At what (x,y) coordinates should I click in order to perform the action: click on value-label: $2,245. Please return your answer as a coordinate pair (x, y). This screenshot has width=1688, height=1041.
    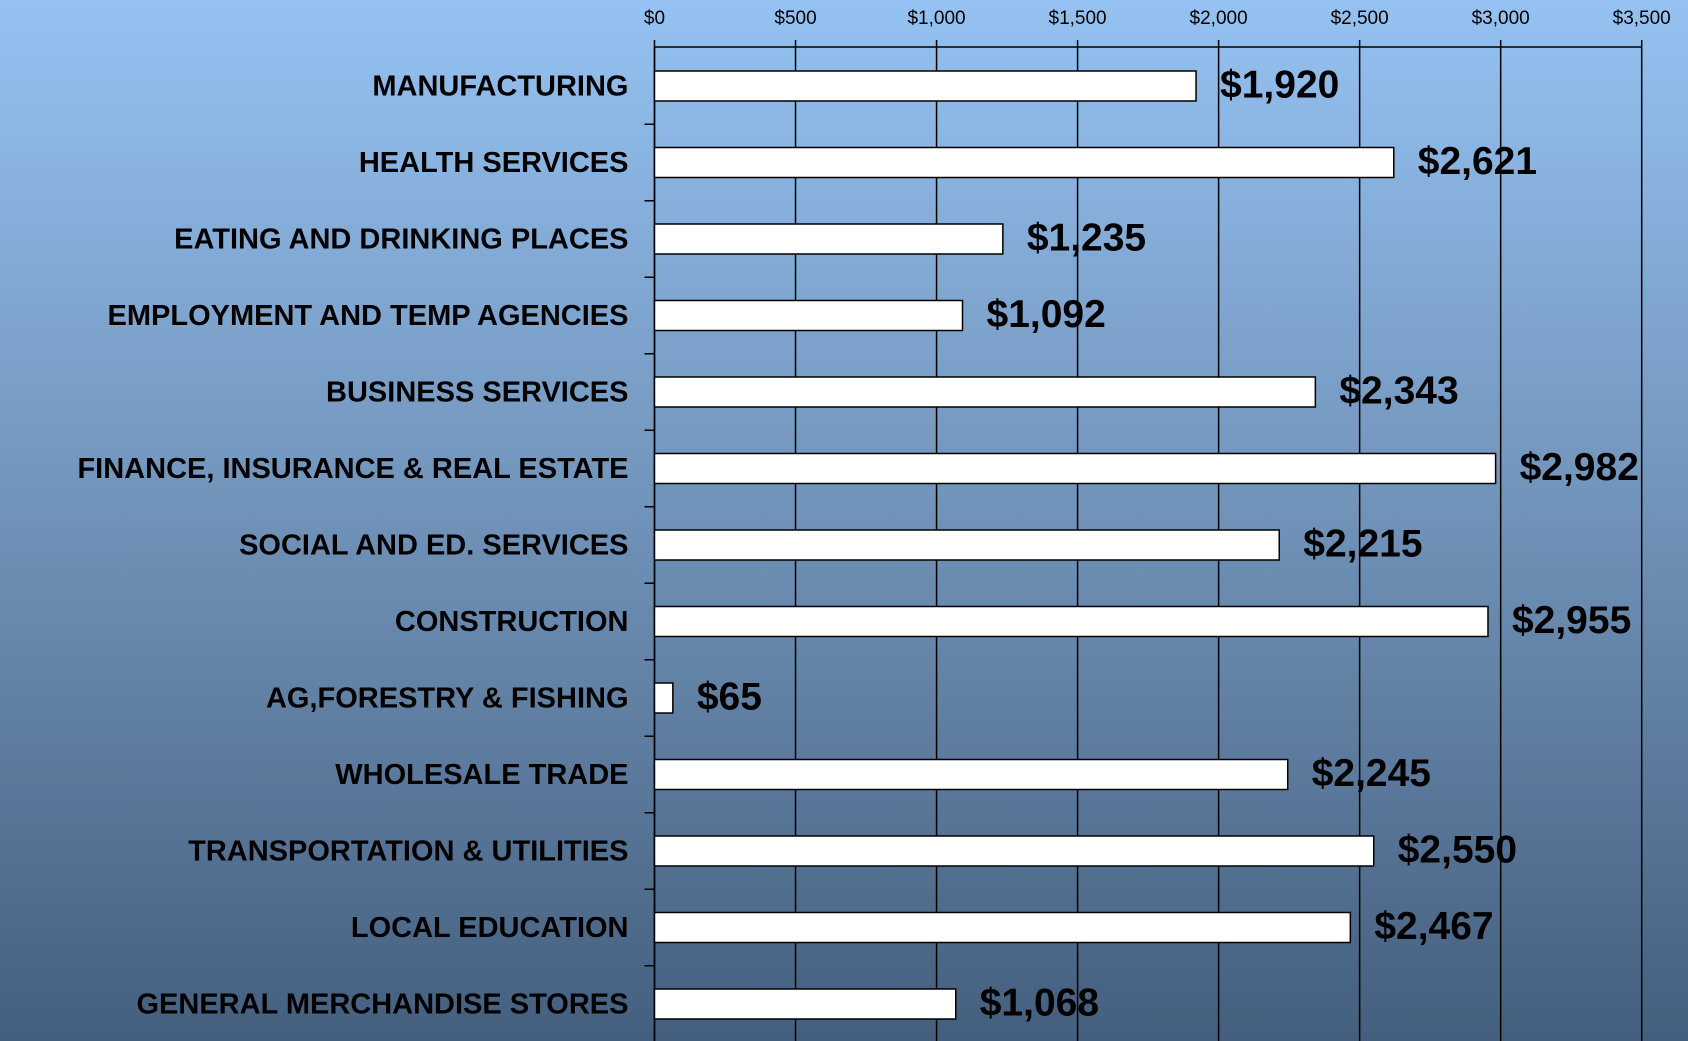
    Looking at the image, I should click on (1371, 773).